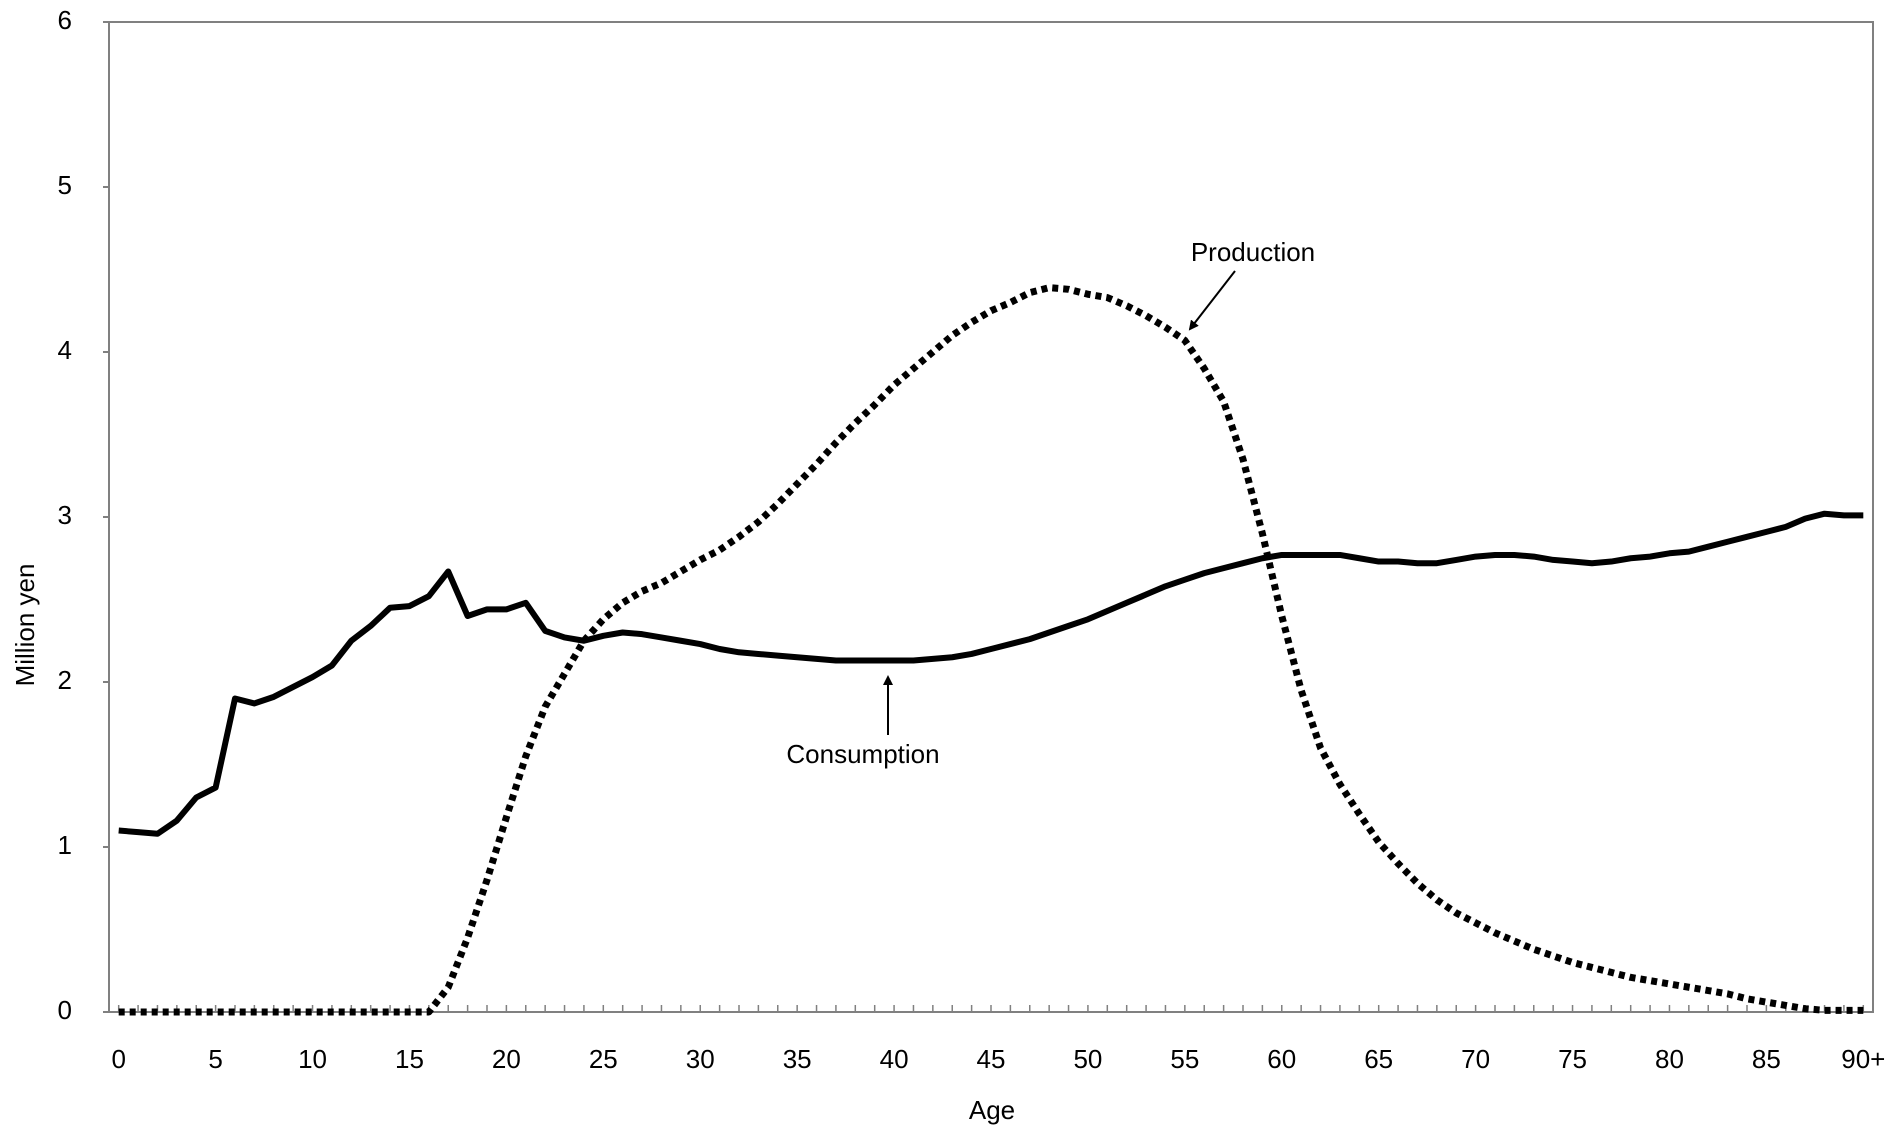 This screenshot has height=1132, width=1895. I want to click on y-tick-label: 1, so click(65, 845).